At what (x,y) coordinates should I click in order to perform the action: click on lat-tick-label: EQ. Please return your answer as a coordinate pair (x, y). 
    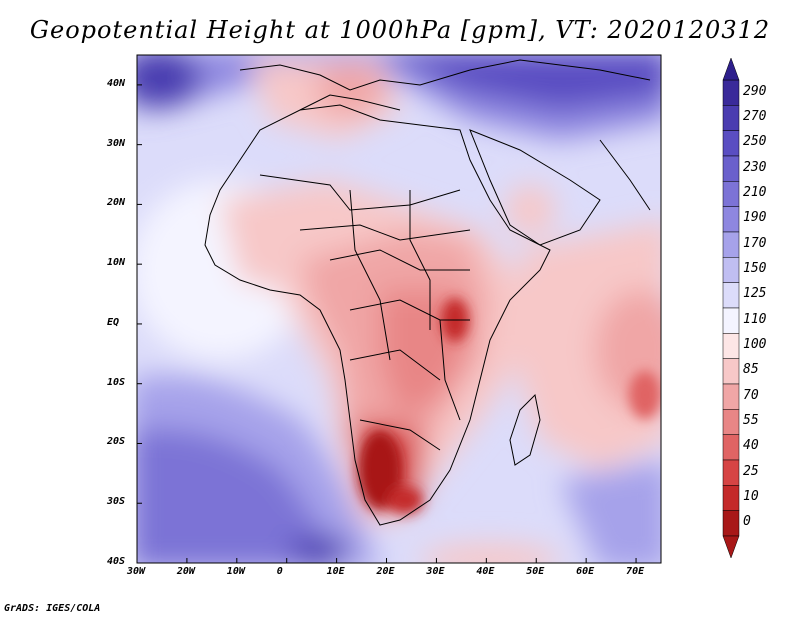
    Looking at the image, I should click on (113, 322).